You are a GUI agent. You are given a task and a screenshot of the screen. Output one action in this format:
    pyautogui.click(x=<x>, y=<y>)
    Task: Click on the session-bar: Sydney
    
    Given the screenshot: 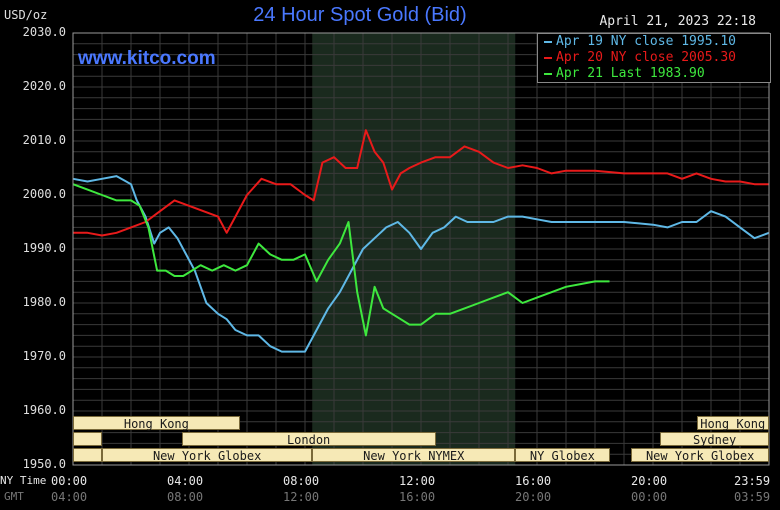 What is the action you would take?
    pyautogui.click(x=714, y=439)
    